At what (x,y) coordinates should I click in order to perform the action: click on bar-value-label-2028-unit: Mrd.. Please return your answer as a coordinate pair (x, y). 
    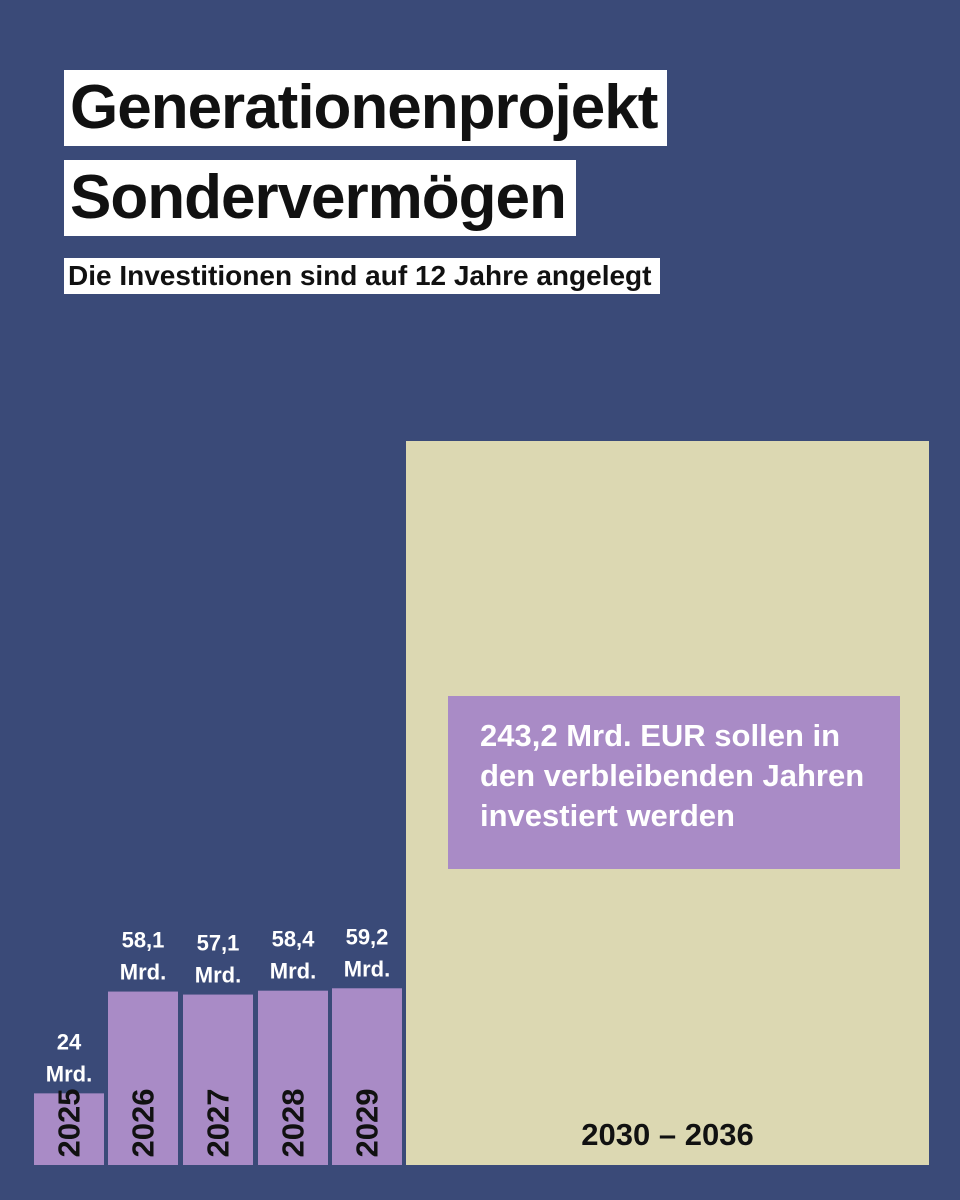
    Looking at the image, I should click on (293, 971).